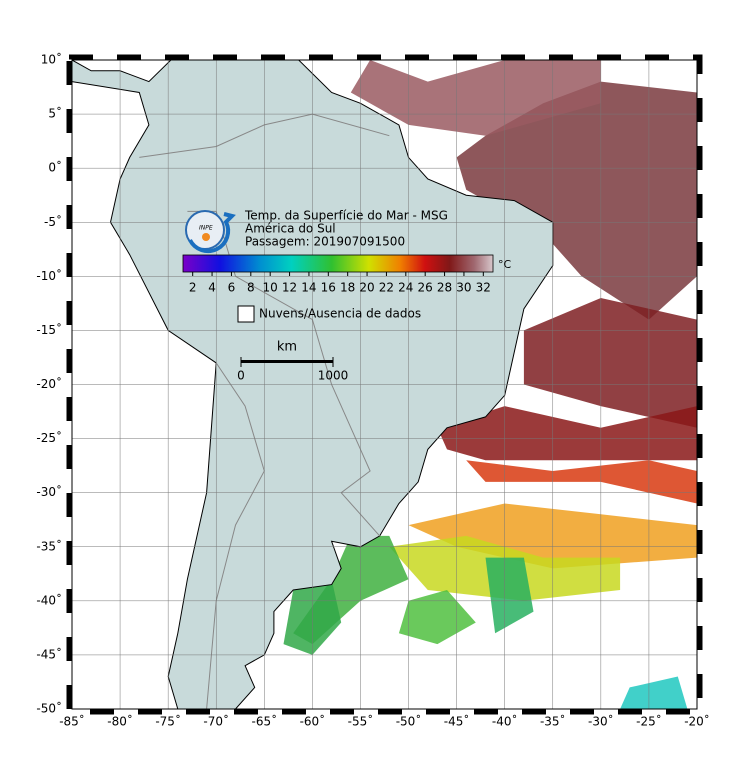 This screenshot has width=741, height=781. Describe the element at coordinates (49, 599) in the screenshot. I see `y-tick-label: -40˚` at that location.